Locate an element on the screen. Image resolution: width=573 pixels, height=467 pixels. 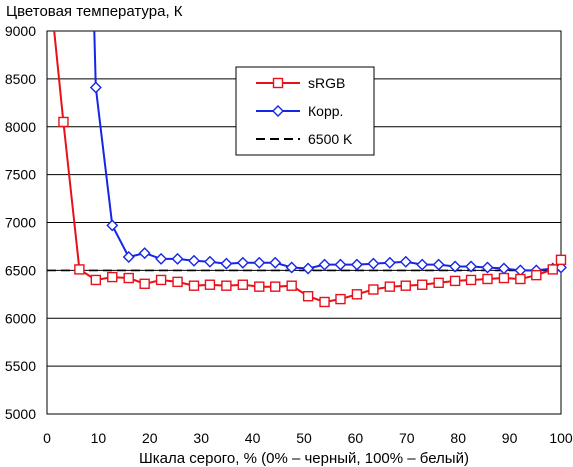
legend-6500-label: 6500 K is located at coordinates (330, 139).